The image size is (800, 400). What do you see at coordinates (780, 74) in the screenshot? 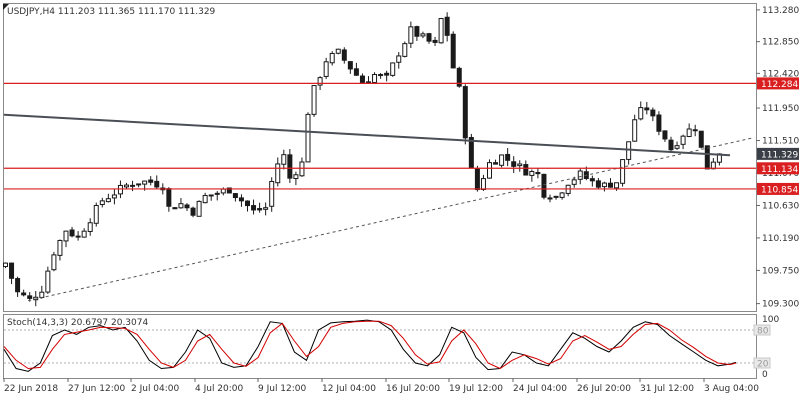
I see `price-tick-label: 112.420` at bounding box center [780, 74].